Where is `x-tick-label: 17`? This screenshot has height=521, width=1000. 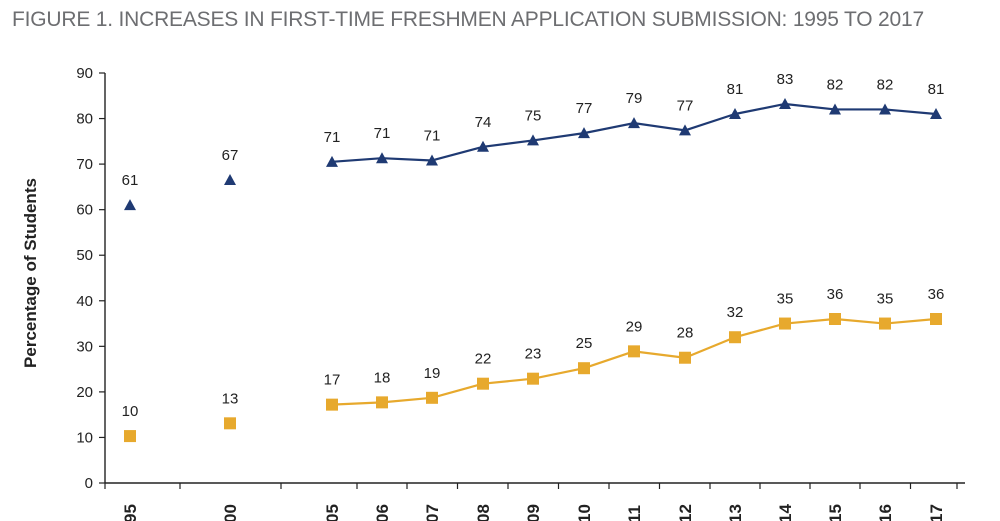
x-tick-label: 17 is located at coordinates (936, 512).